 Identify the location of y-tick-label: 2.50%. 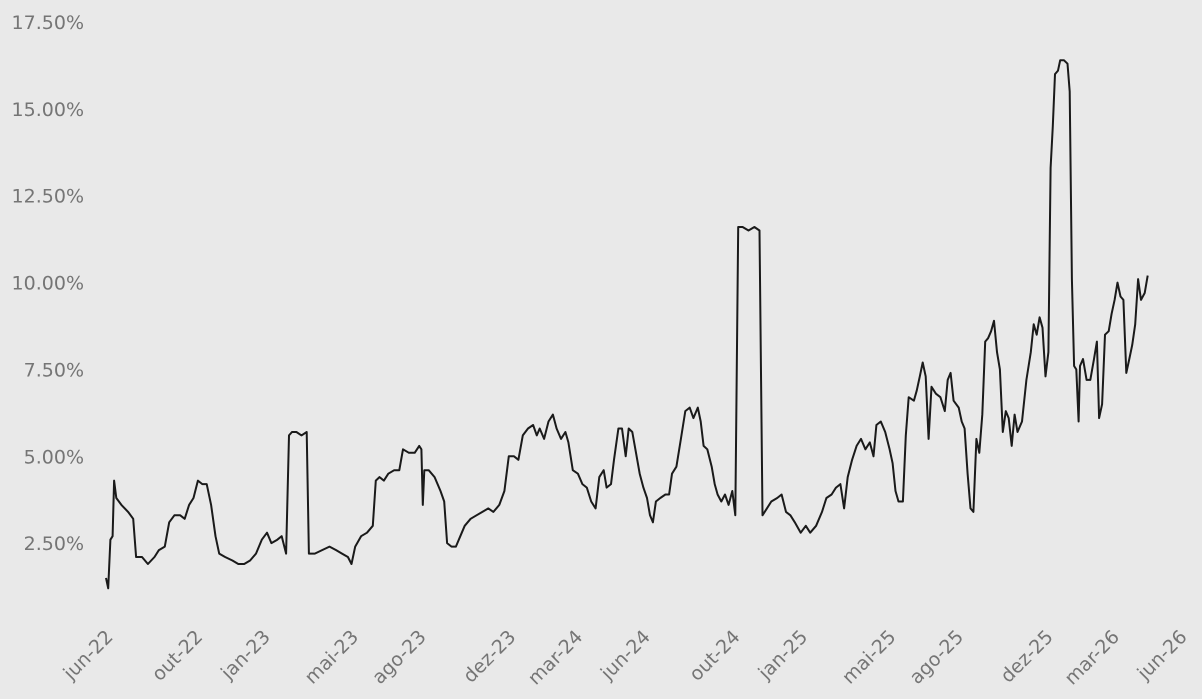
(54, 544).